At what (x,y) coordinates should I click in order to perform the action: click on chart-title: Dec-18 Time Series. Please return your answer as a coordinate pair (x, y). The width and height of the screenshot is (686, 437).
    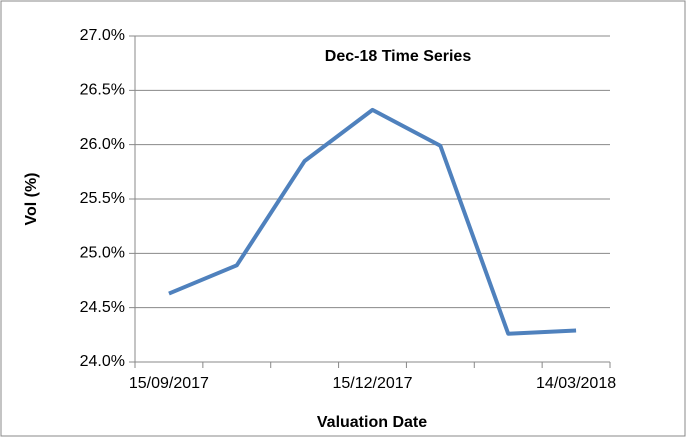
    Looking at the image, I should click on (398, 56).